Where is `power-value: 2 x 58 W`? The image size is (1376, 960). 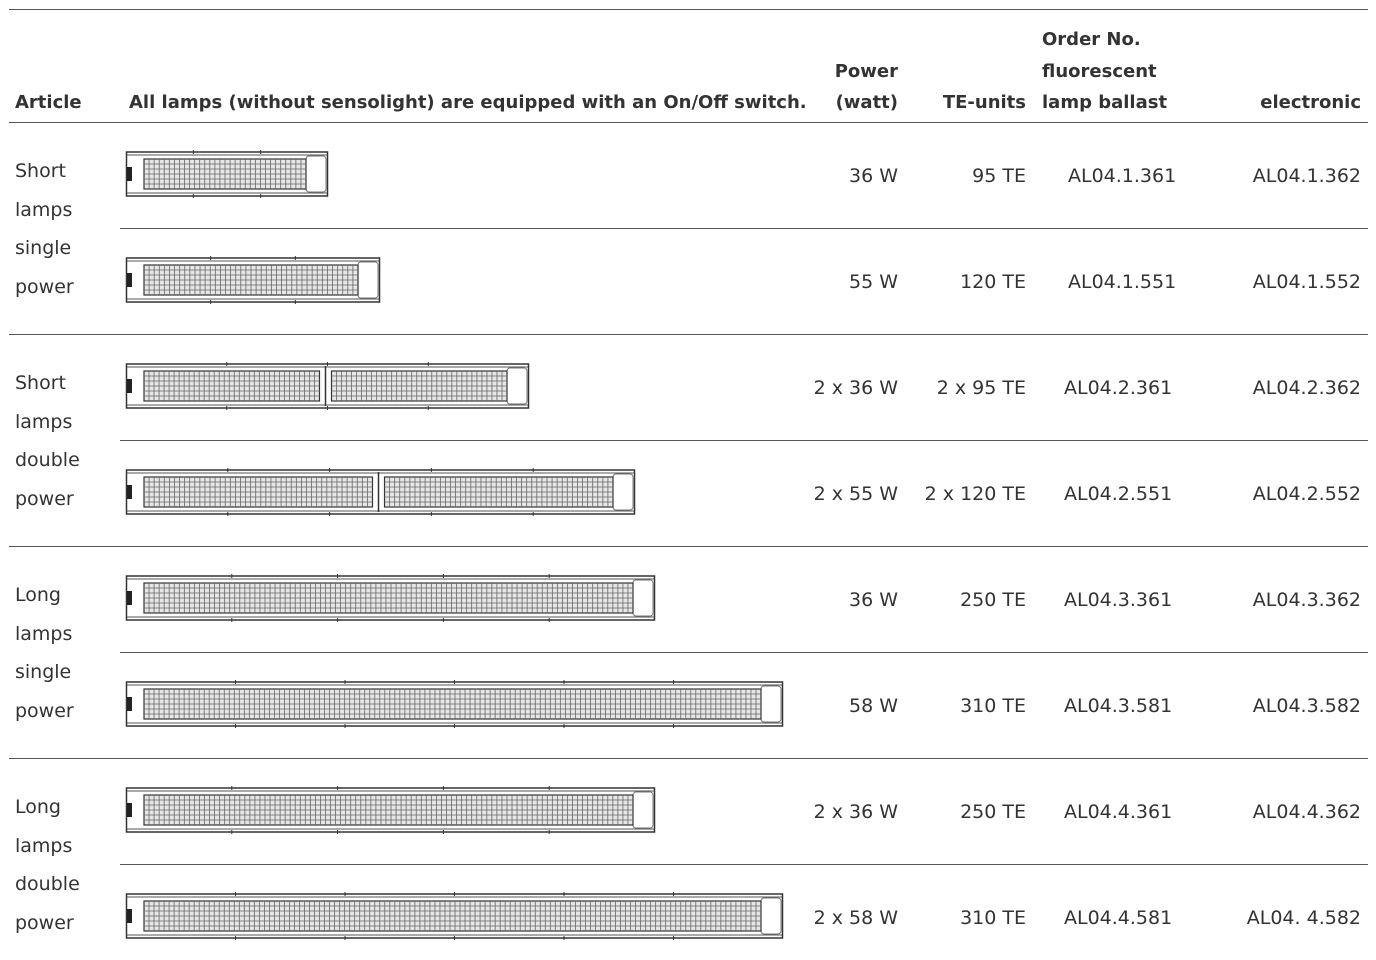
power-value: 2 x 58 W is located at coordinates (855, 918).